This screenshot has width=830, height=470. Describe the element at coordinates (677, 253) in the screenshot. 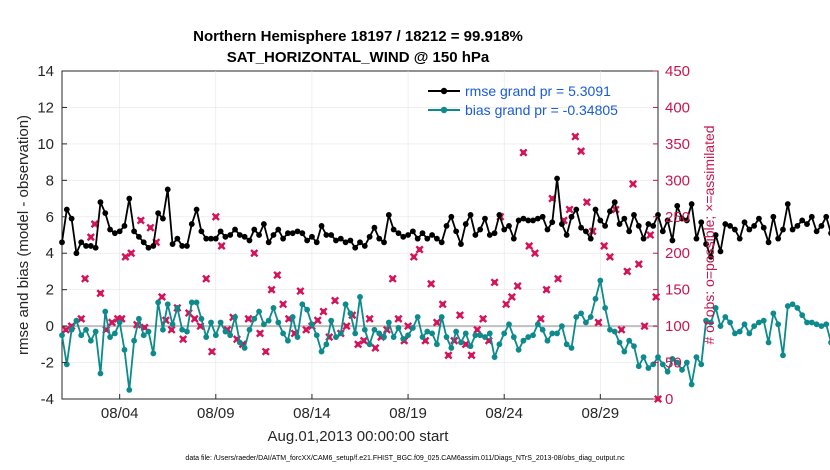

I see `y-right-tick-label: 200` at that location.